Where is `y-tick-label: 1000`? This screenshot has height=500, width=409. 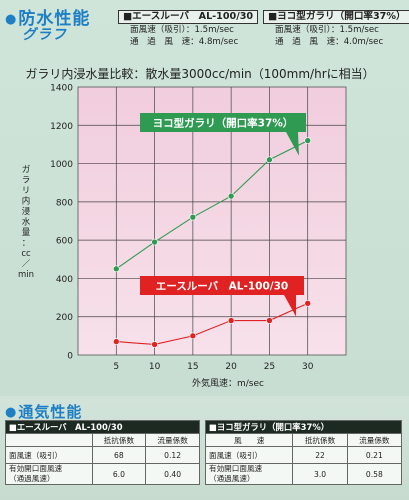
y-tick-label: 1000 is located at coordinates (61, 165).